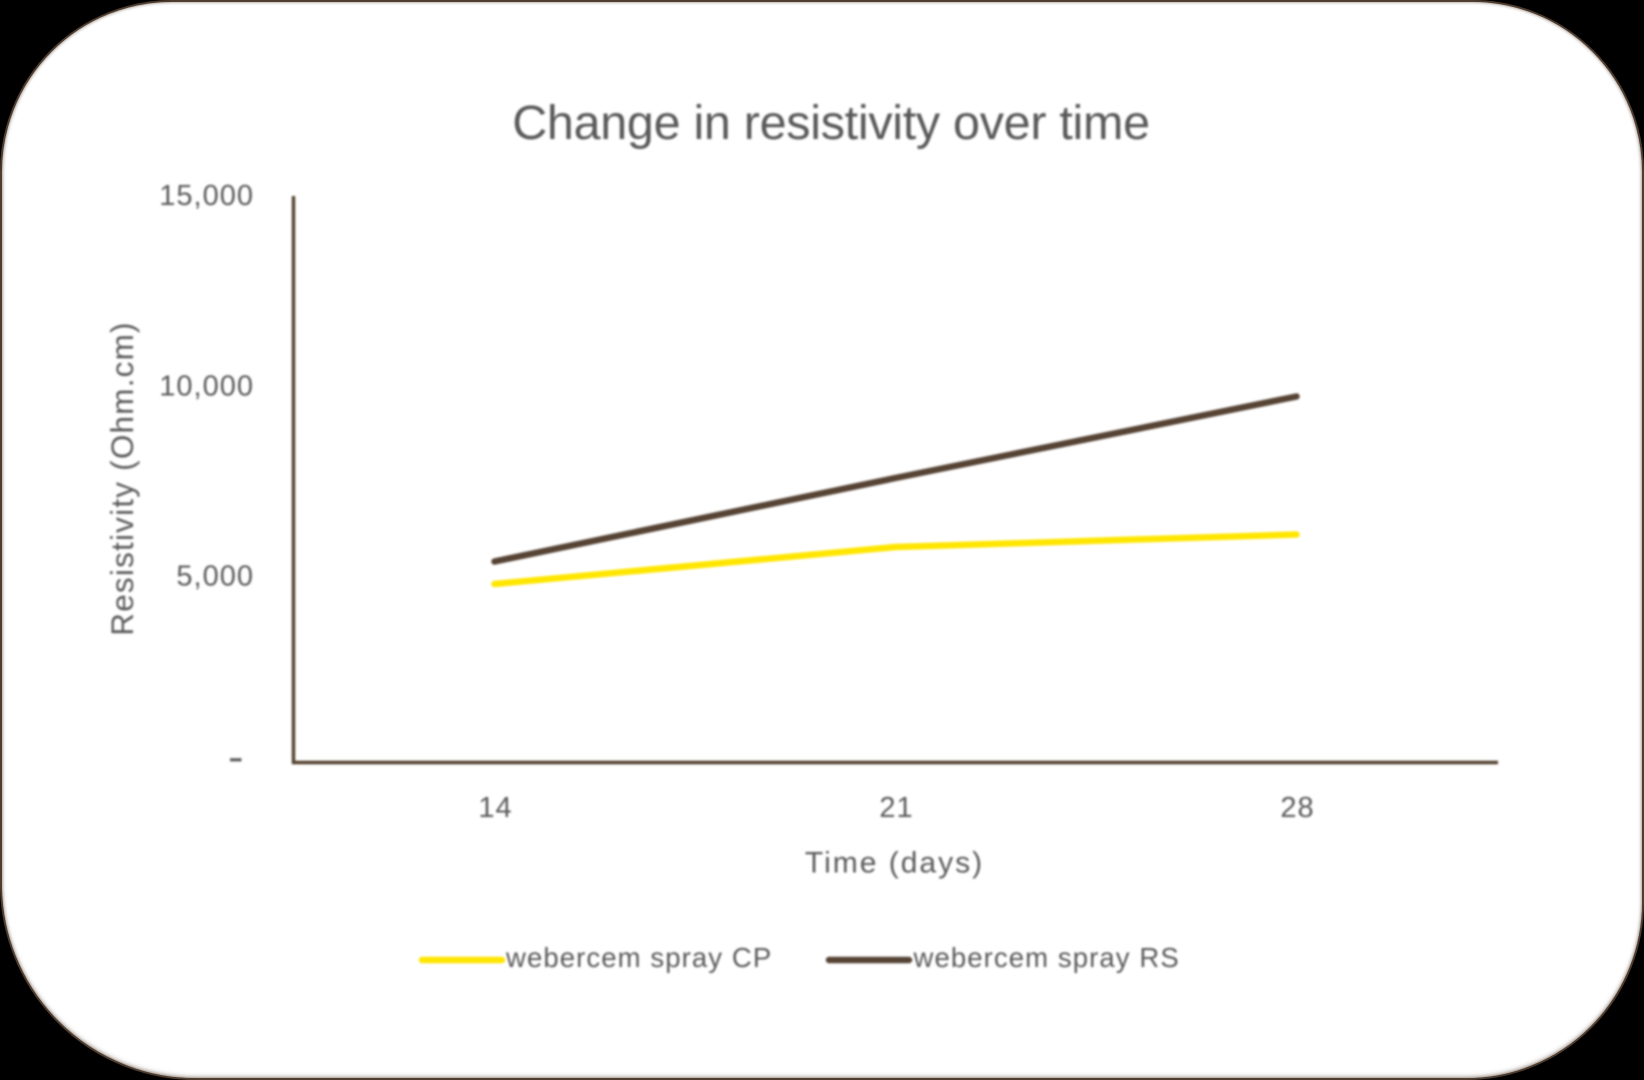 The height and width of the screenshot is (1080, 1644). I want to click on svg-text: 15,000, so click(206, 196).